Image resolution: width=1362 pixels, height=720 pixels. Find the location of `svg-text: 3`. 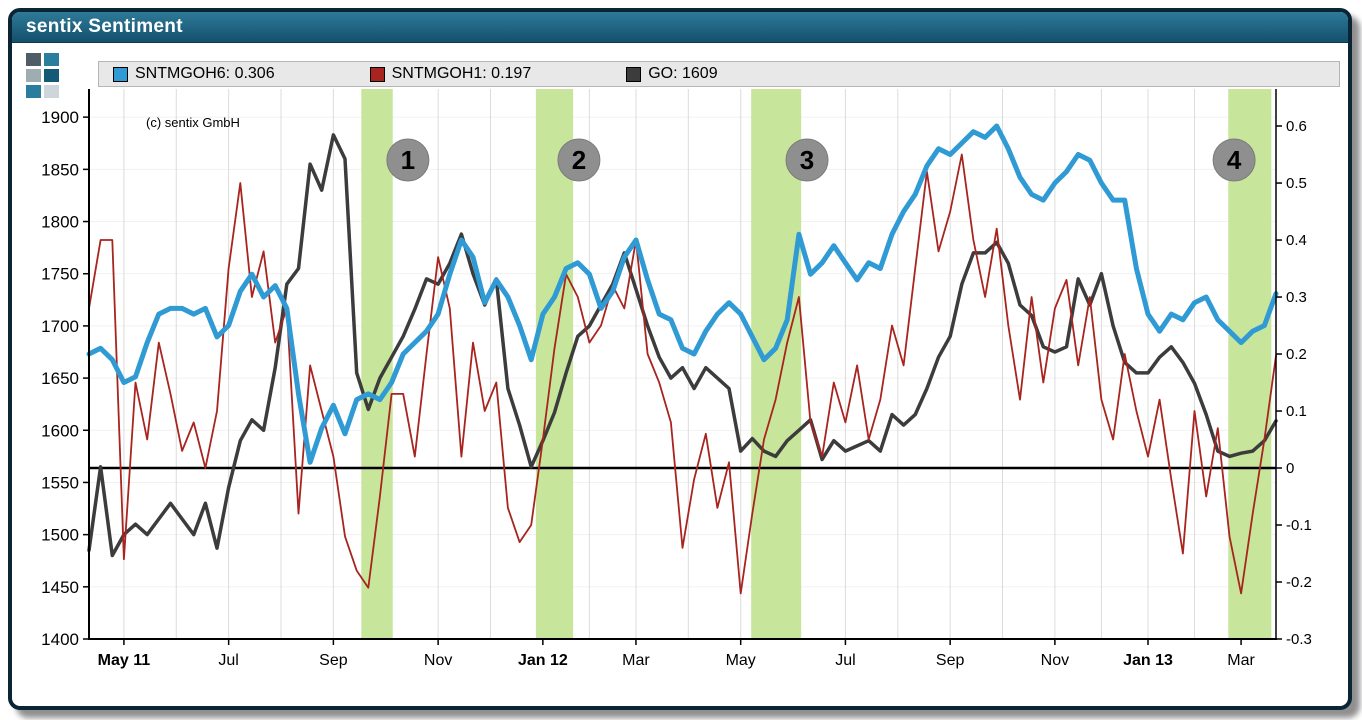

svg-text: 3 is located at coordinates (807, 160).